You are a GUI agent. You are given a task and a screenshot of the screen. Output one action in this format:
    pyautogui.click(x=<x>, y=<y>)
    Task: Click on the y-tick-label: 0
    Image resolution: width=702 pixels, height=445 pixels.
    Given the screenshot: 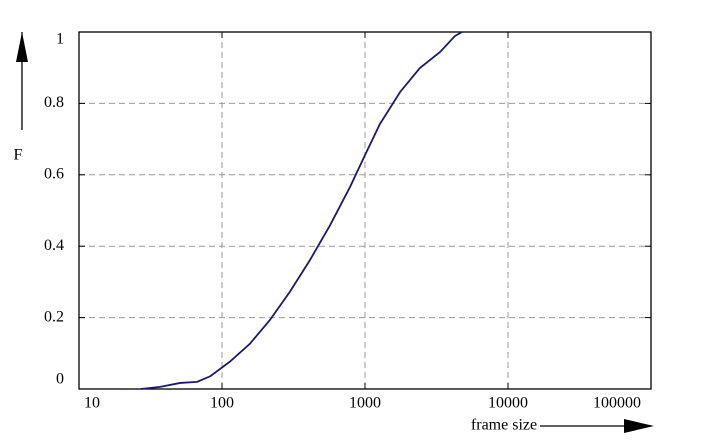 What is the action you would take?
    pyautogui.click(x=60, y=379)
    